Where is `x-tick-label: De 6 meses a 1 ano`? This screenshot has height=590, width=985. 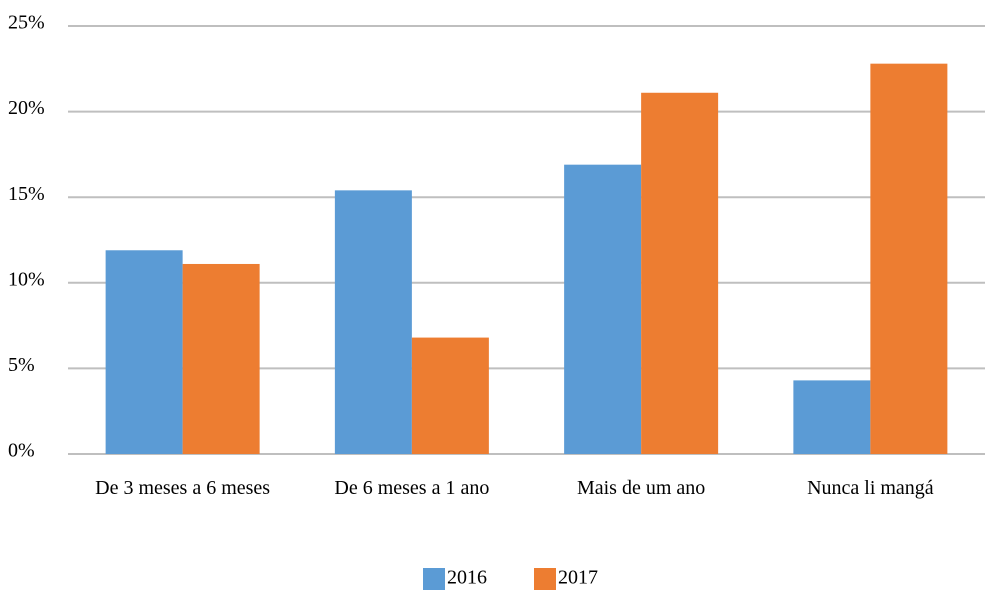
x-tick-label: De 6 meses a 1 ano is located at coordinates (412, 488).